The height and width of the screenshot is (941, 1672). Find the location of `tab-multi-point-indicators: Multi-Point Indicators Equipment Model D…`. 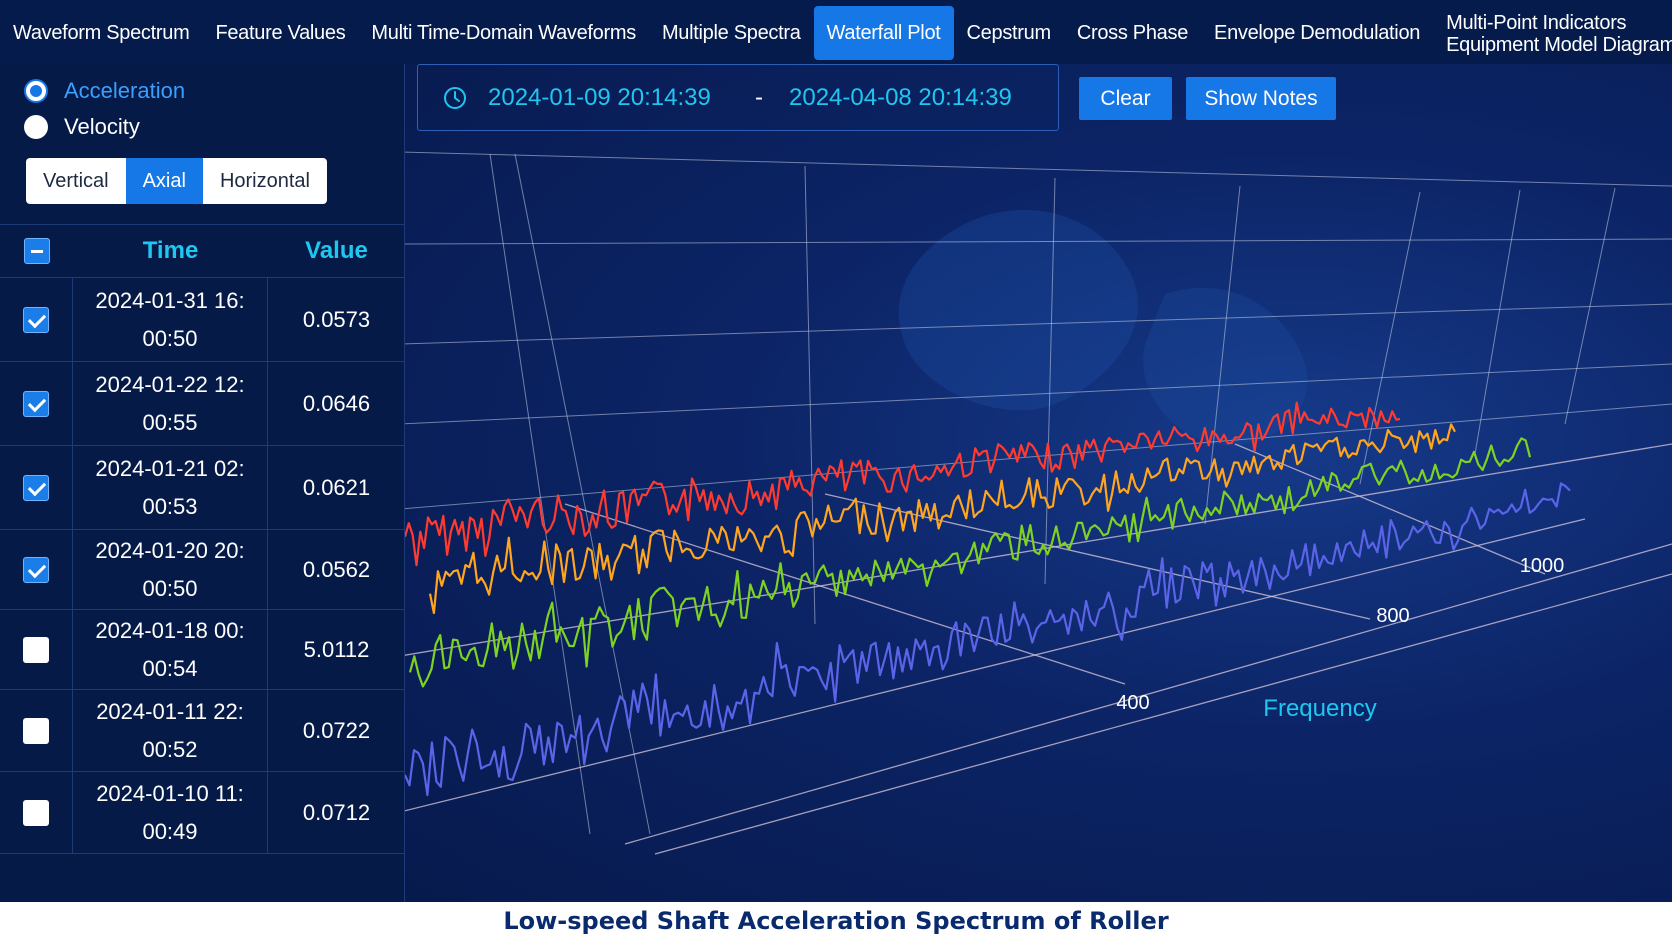

tab-multi-point-indicators: Multi-Point Indicators Equipment Model D… is located at coordinates (1552, 33).